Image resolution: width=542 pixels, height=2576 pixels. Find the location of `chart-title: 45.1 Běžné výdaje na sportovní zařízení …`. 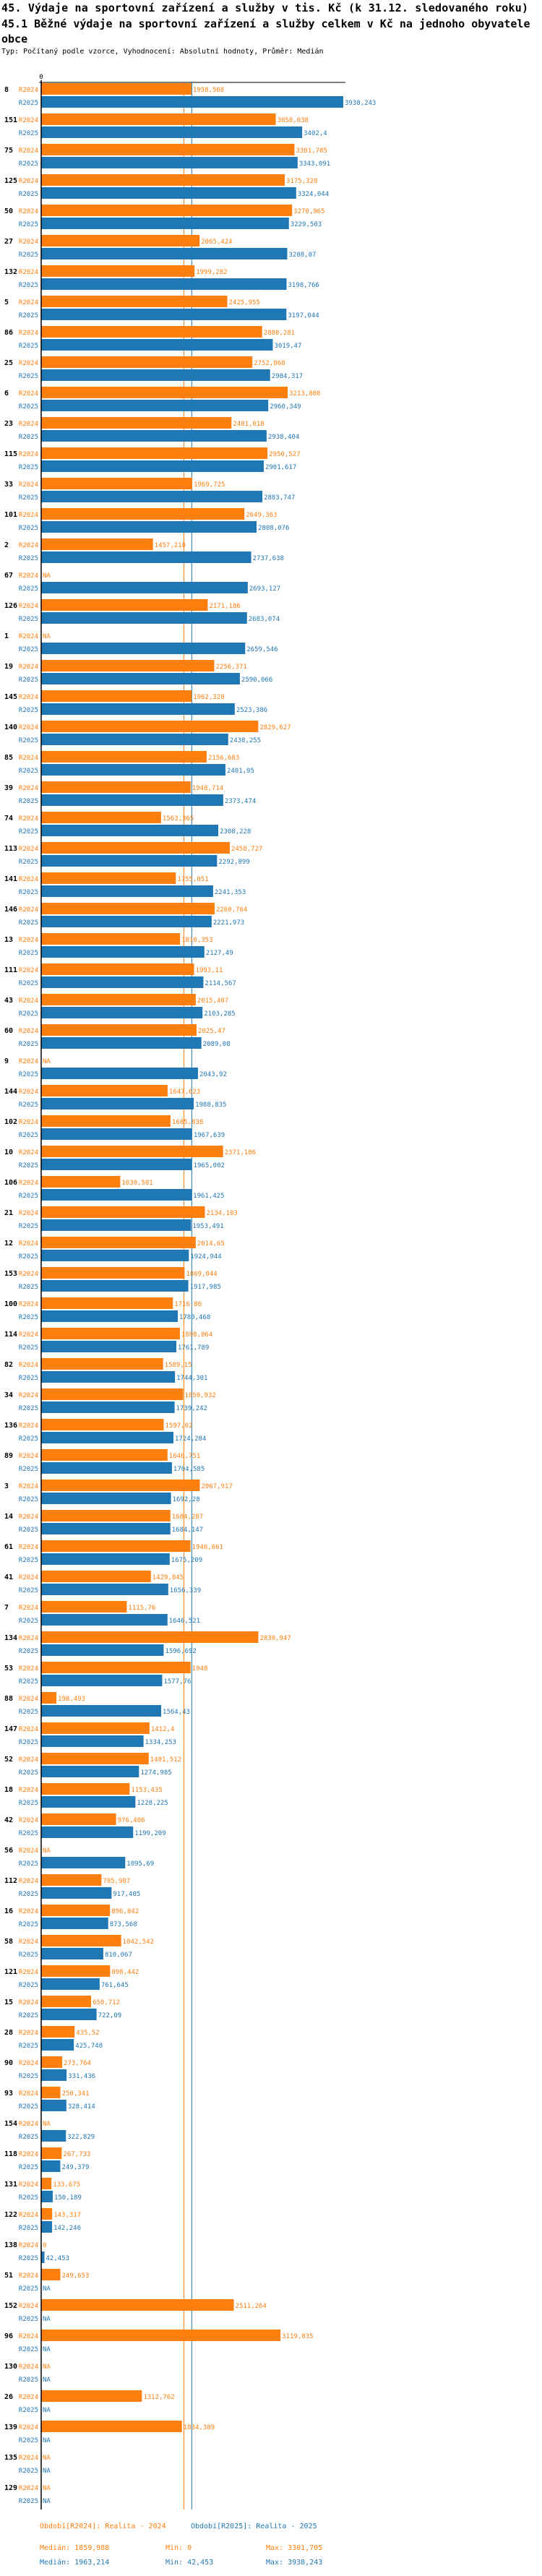

chart-title: 45.1 Běžné výdaje na sportovní zařízení … is located at coordinates (265, 32).